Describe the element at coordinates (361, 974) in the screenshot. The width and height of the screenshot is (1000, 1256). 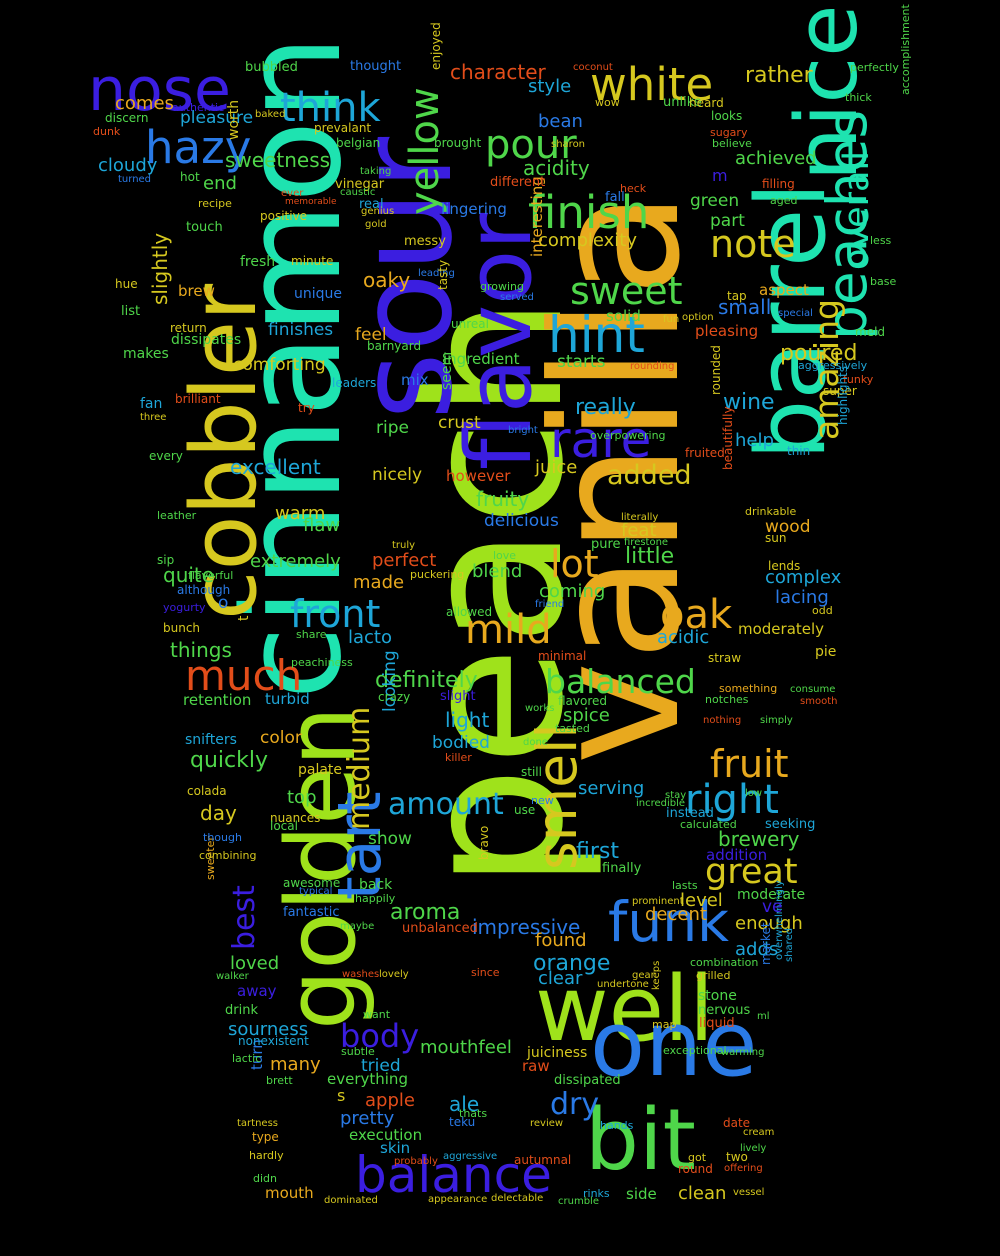
I see `word-washes: washes` at that location.